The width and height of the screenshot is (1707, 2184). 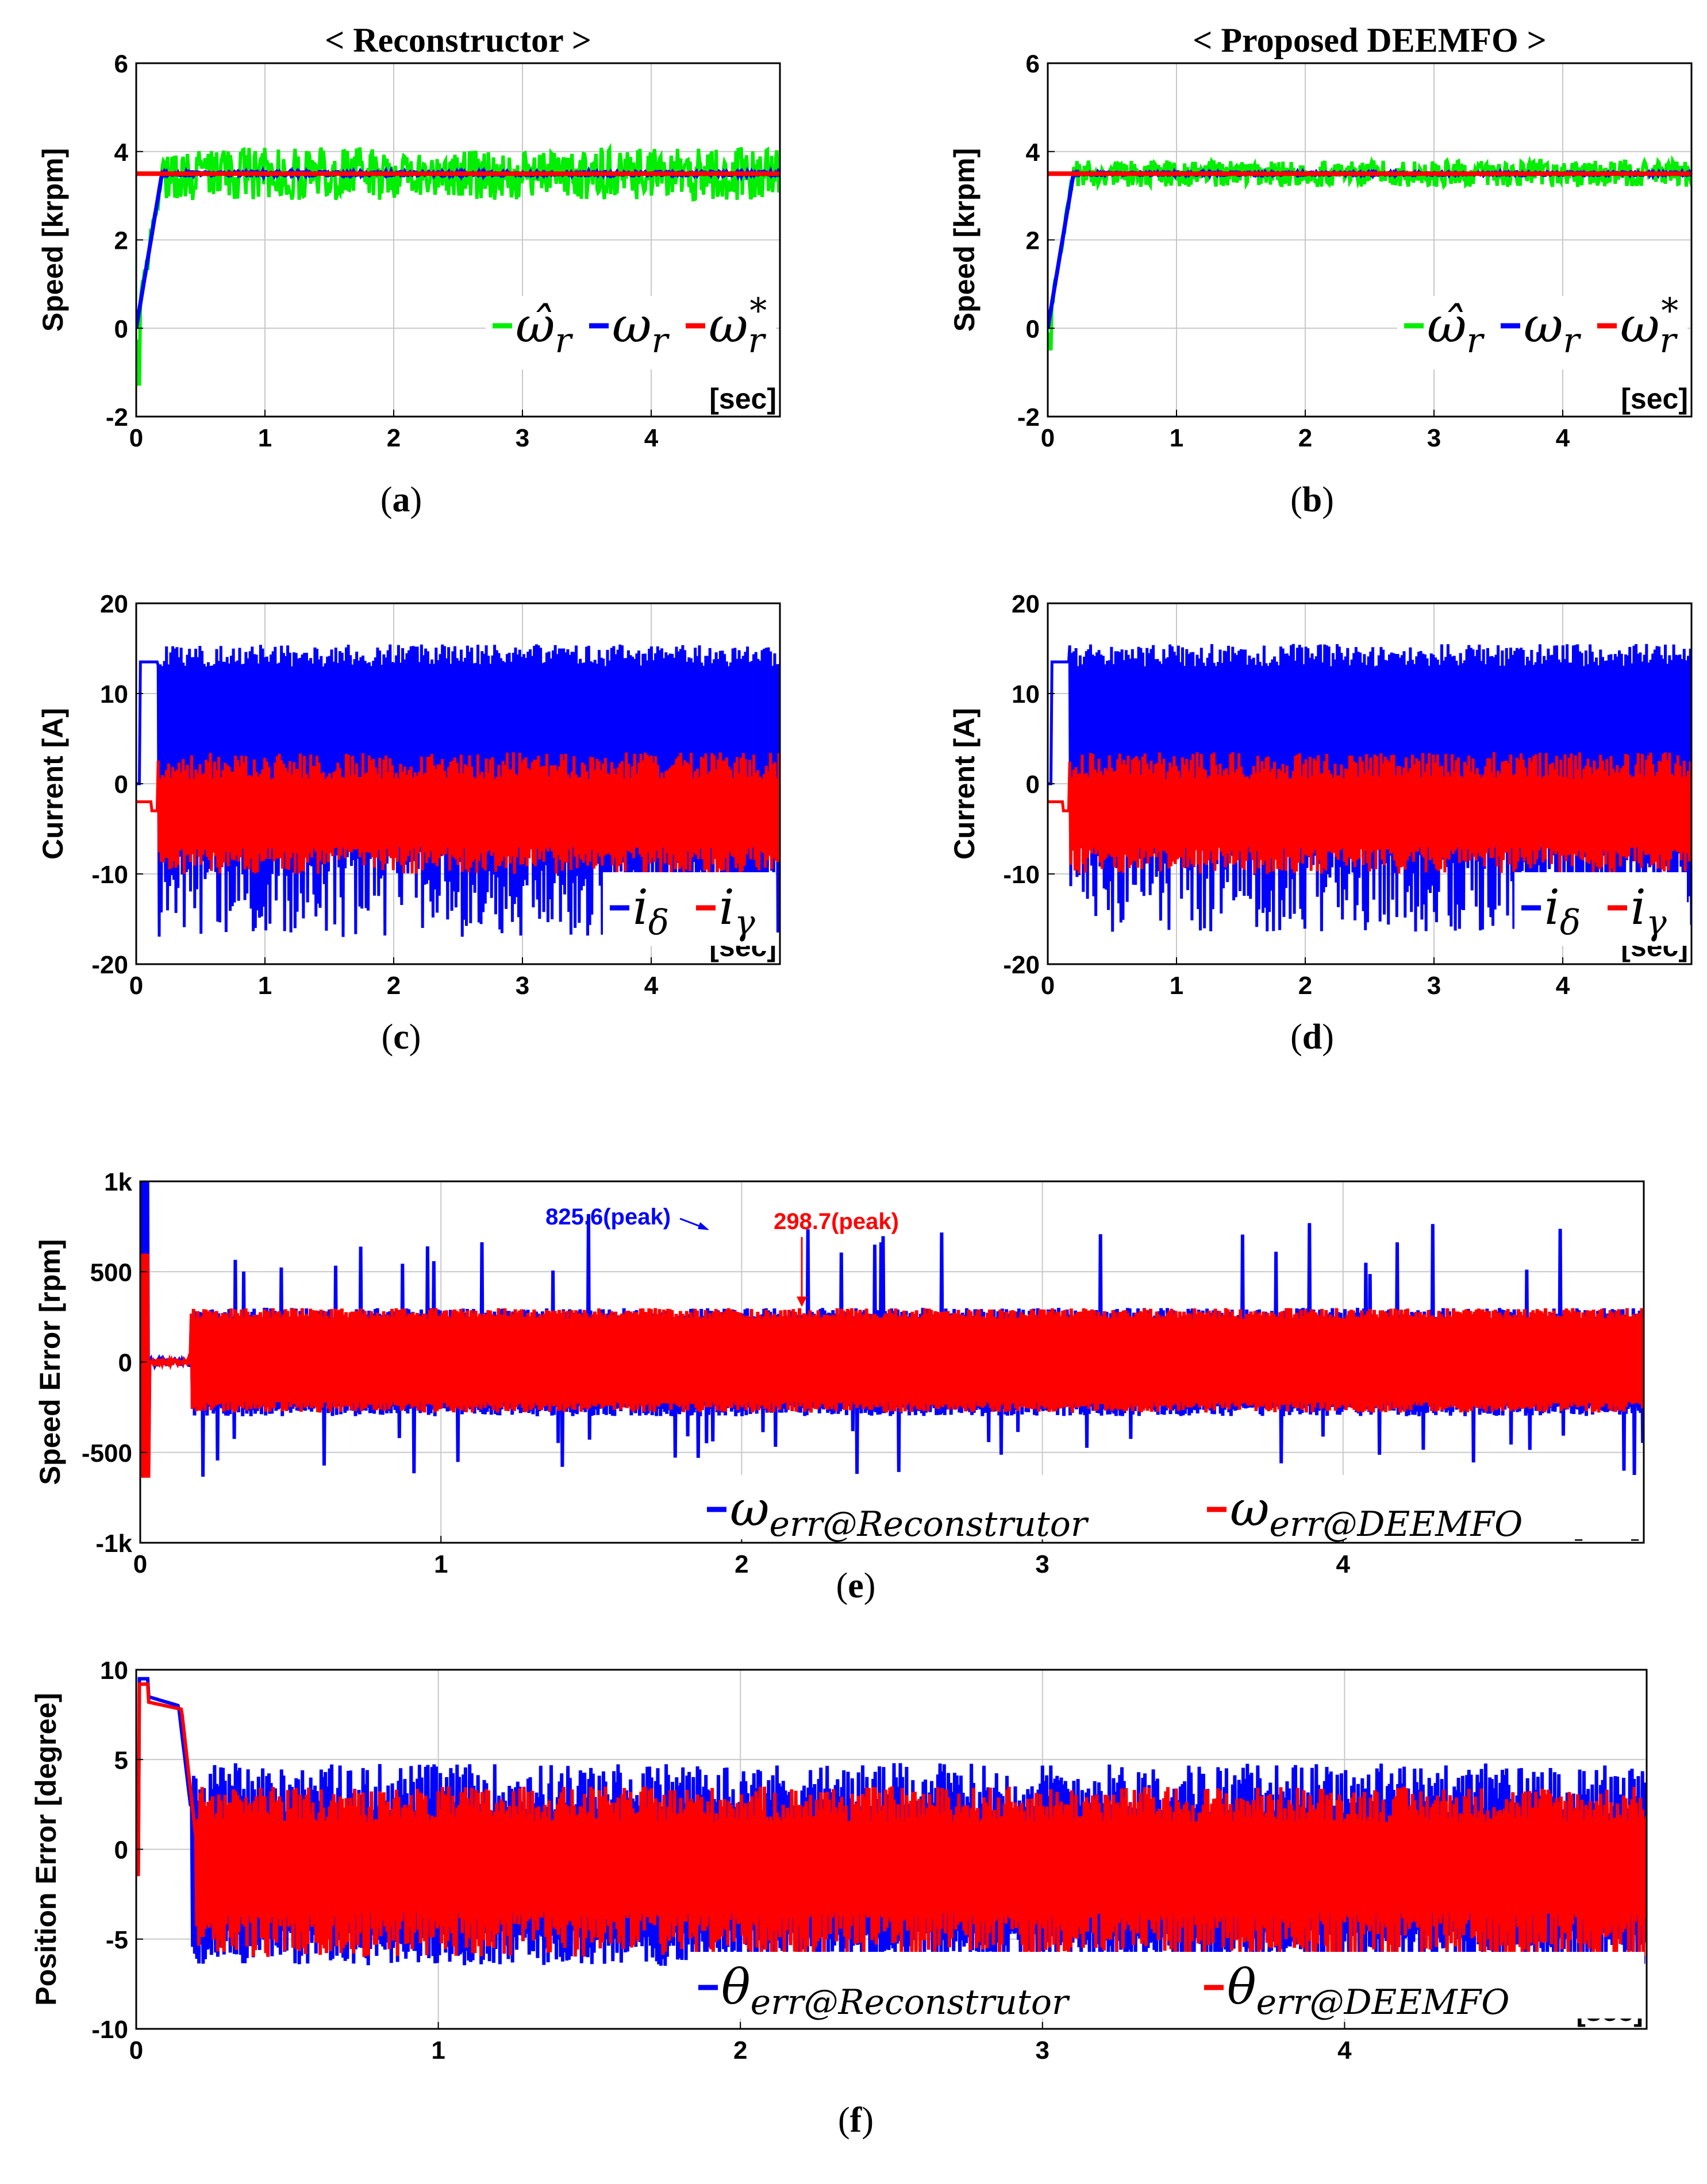 I want to click on caption-letter: e, so click(x=856, y=1585).